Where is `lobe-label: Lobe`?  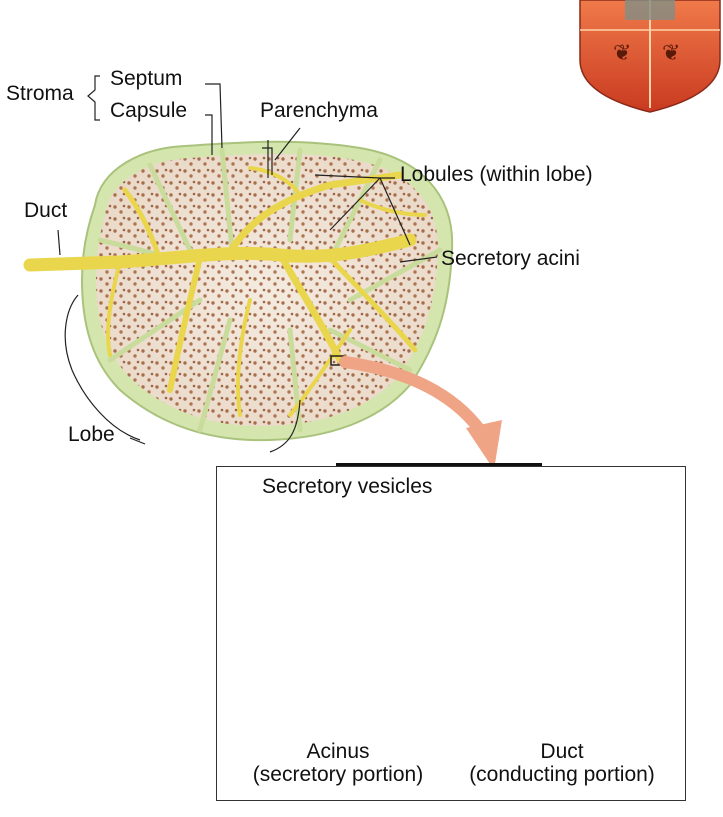 lobe-label: Lobe is located at coordinates (91, 434).